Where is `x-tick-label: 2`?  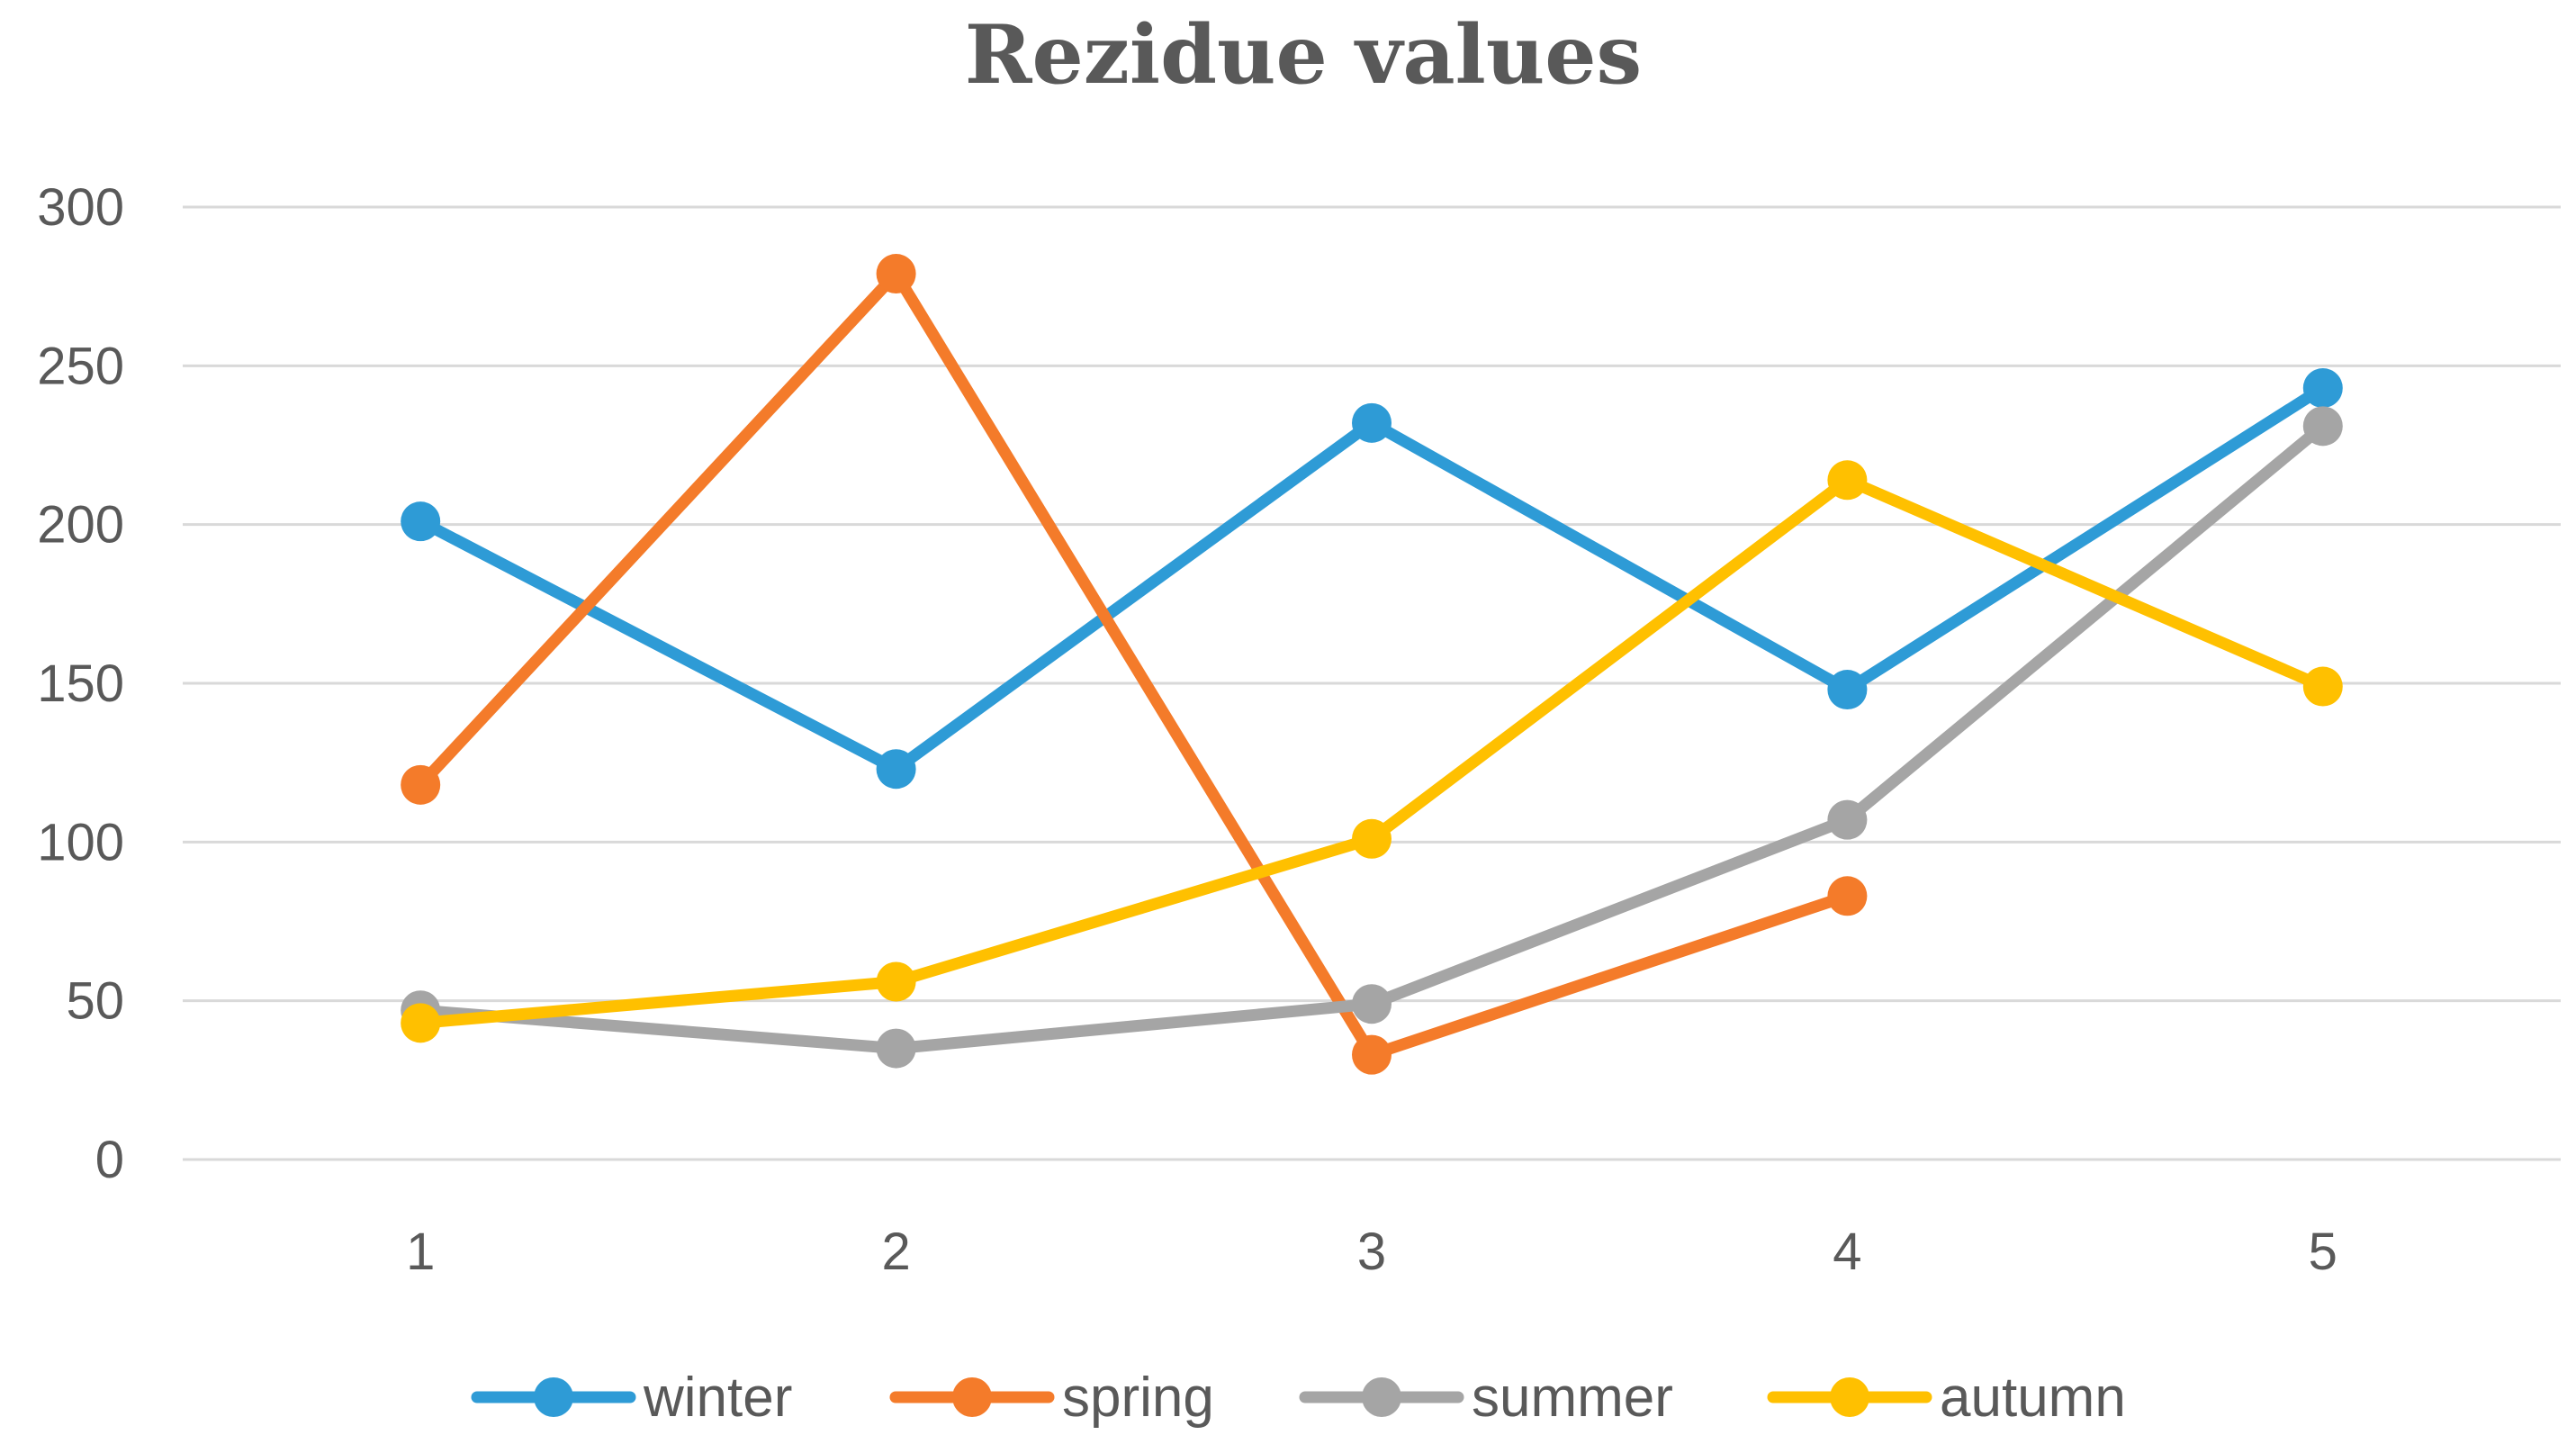
x-tick-label: 2 is located at coordinates (895, 1252).